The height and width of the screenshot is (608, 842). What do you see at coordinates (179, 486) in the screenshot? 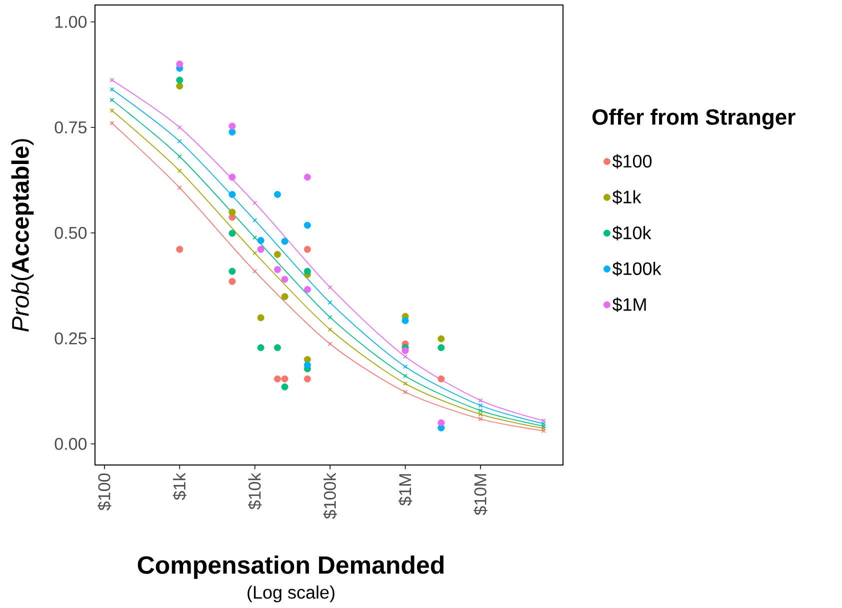
I see `x-tick-label: $1k` at bounding box center [179, 486].